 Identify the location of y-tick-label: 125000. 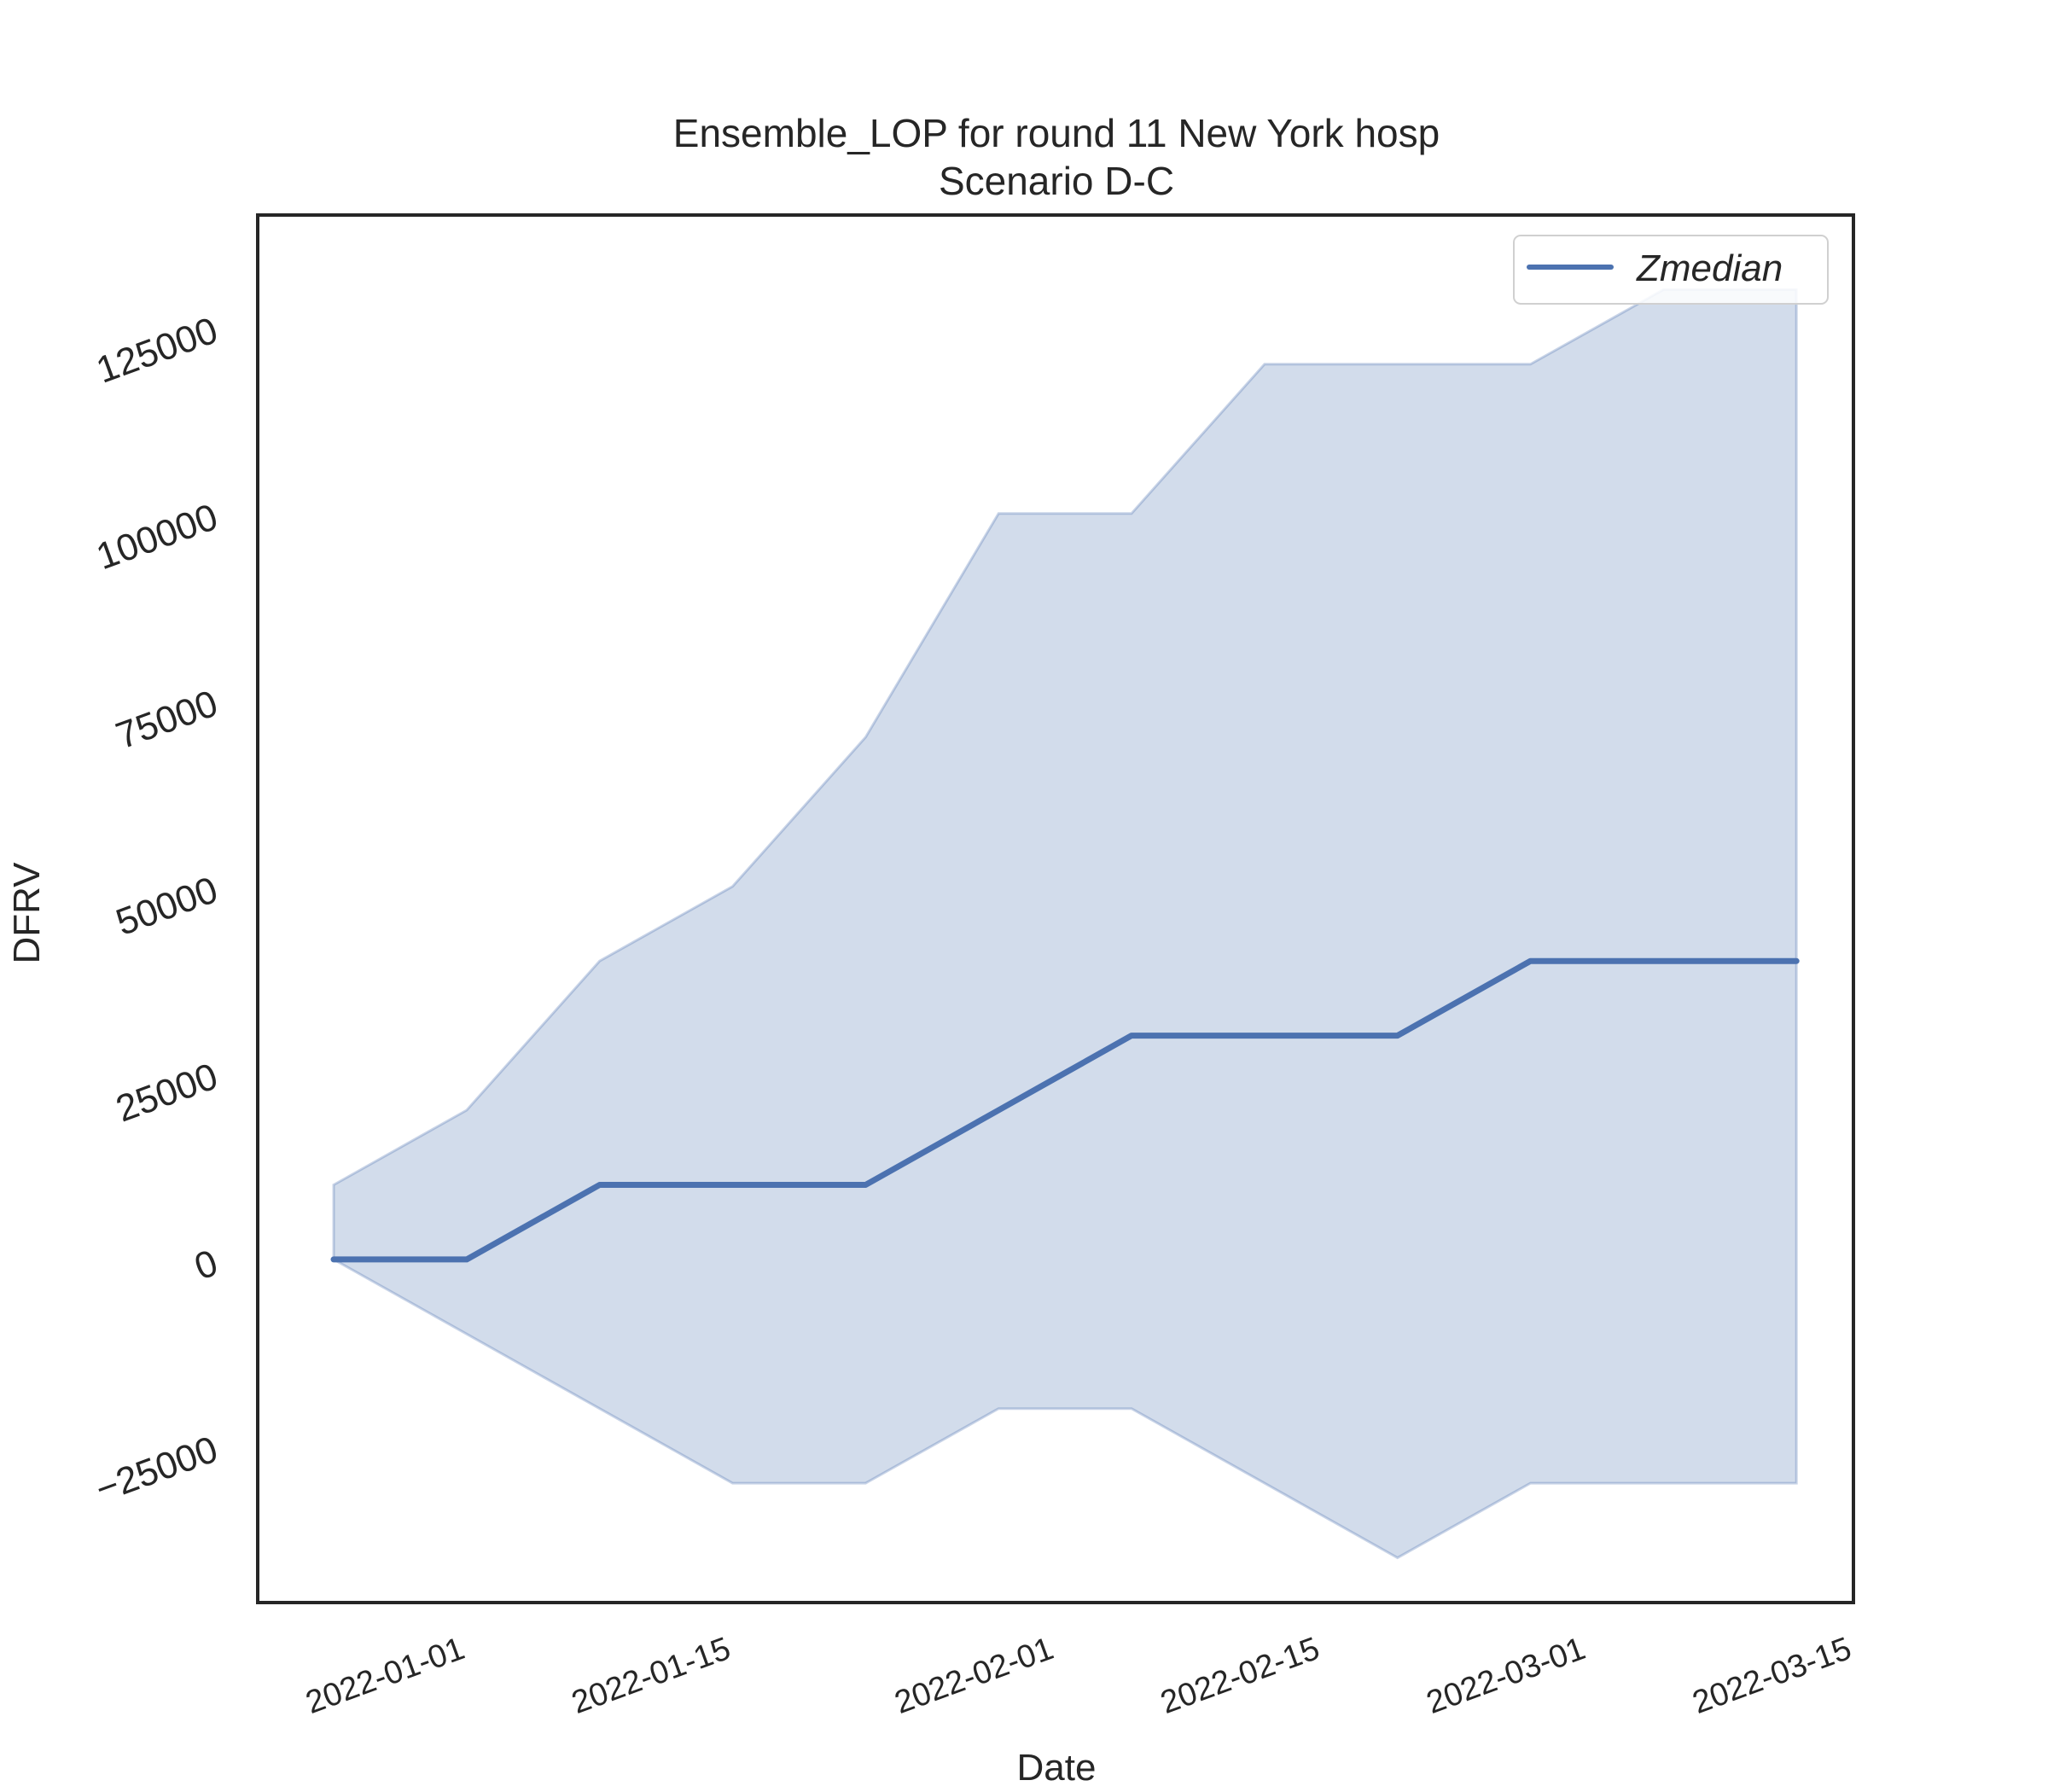
(157, 350).